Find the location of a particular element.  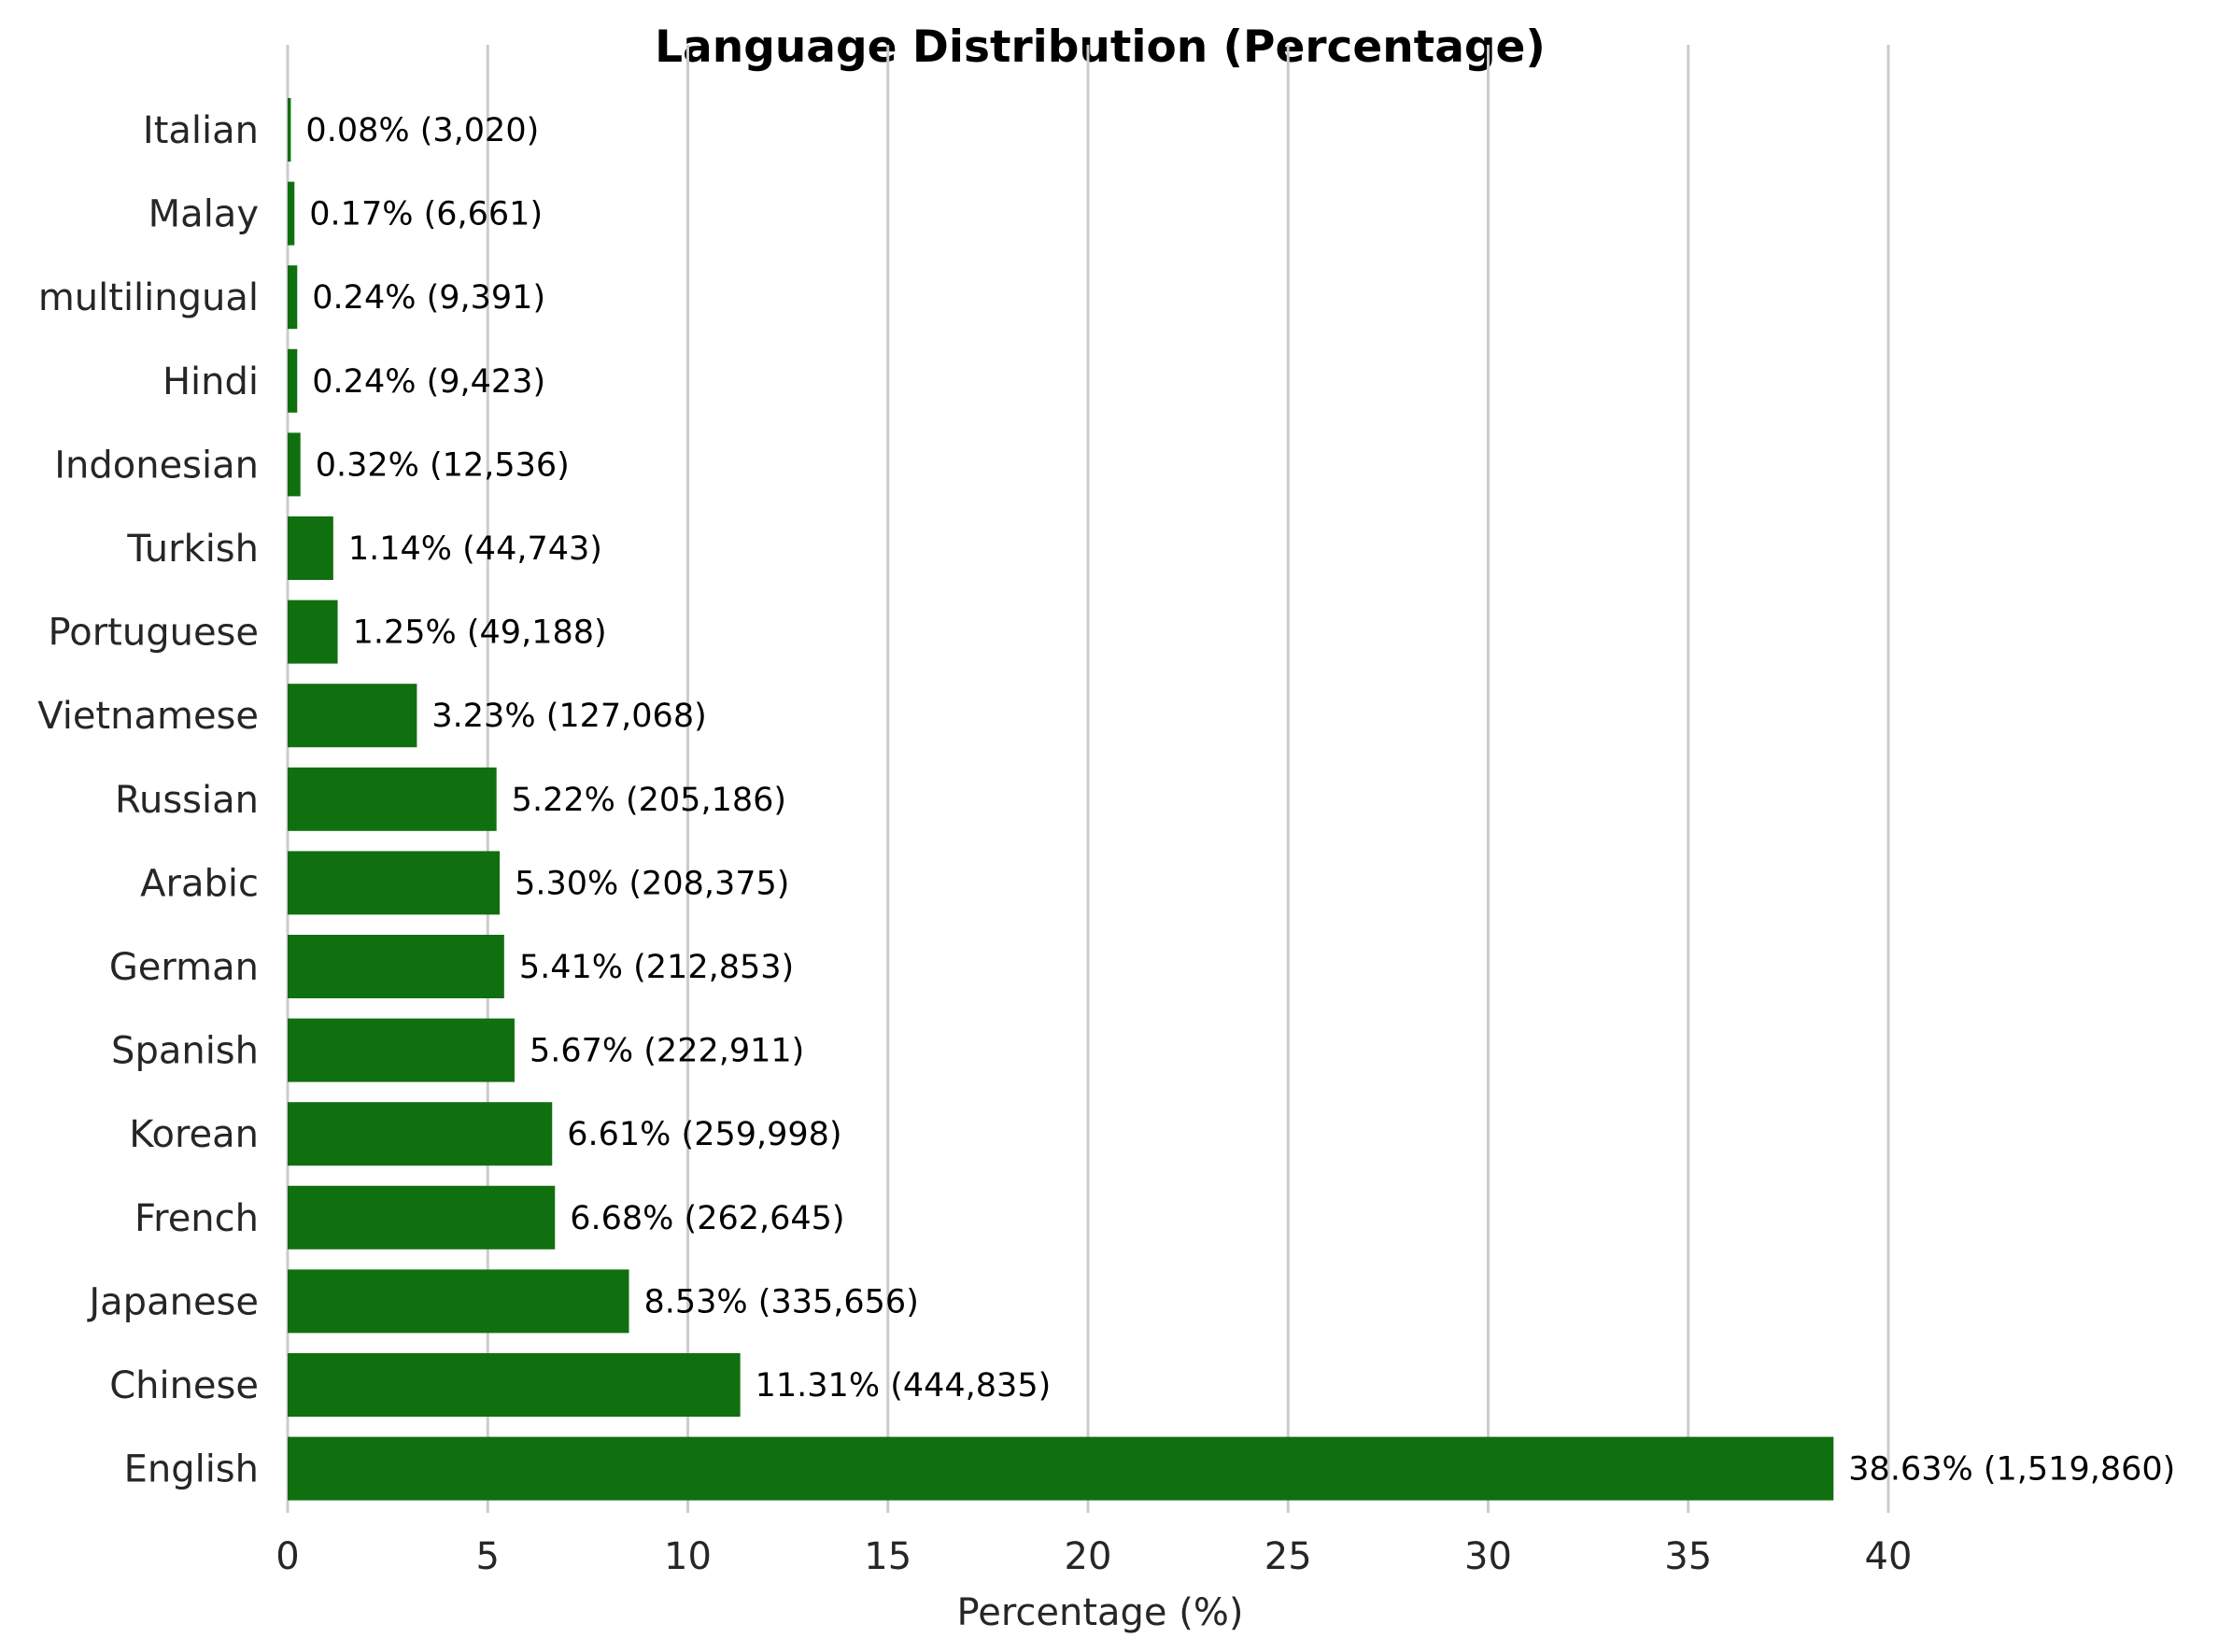

bar-multilingual is located at coordinates (293, 297).